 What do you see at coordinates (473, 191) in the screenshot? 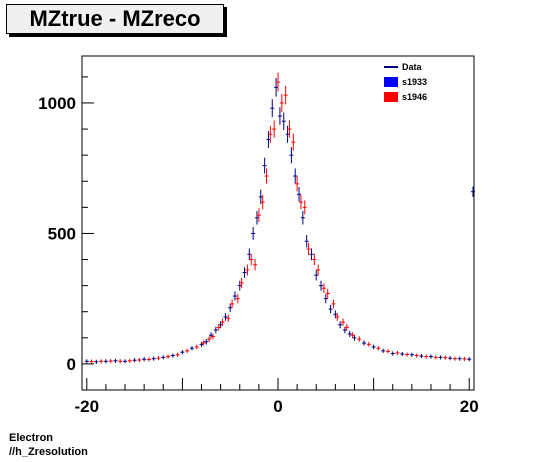
I see `overflow-point` at bounding box center [473, 191].